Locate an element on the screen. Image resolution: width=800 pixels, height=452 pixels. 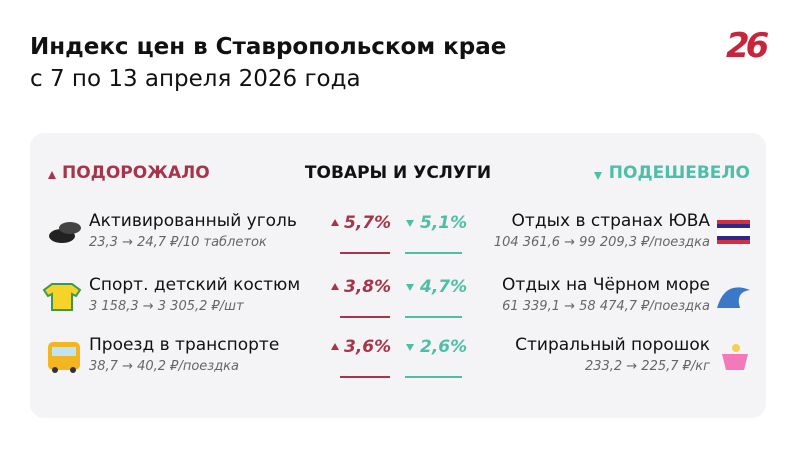
item-name: Стиральный порошок is located at coordinates (612, 345).